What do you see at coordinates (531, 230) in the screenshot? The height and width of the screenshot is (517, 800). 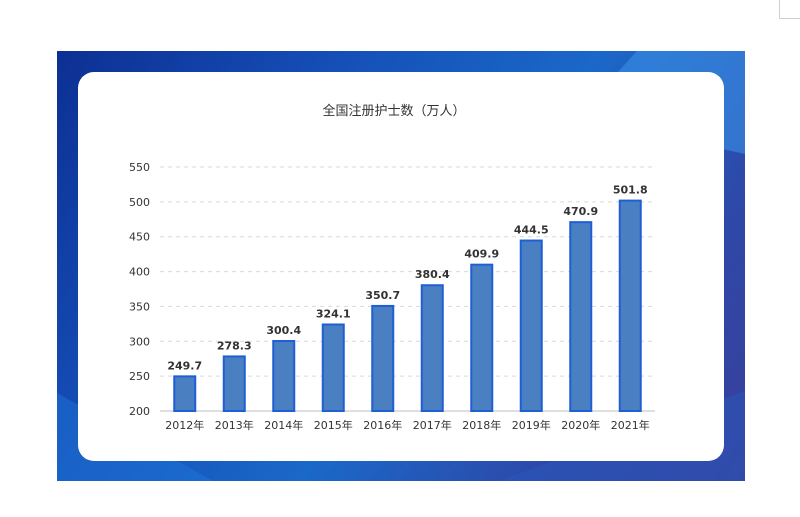 I see `data-label: 444.5` at bounding box center [531, 230].